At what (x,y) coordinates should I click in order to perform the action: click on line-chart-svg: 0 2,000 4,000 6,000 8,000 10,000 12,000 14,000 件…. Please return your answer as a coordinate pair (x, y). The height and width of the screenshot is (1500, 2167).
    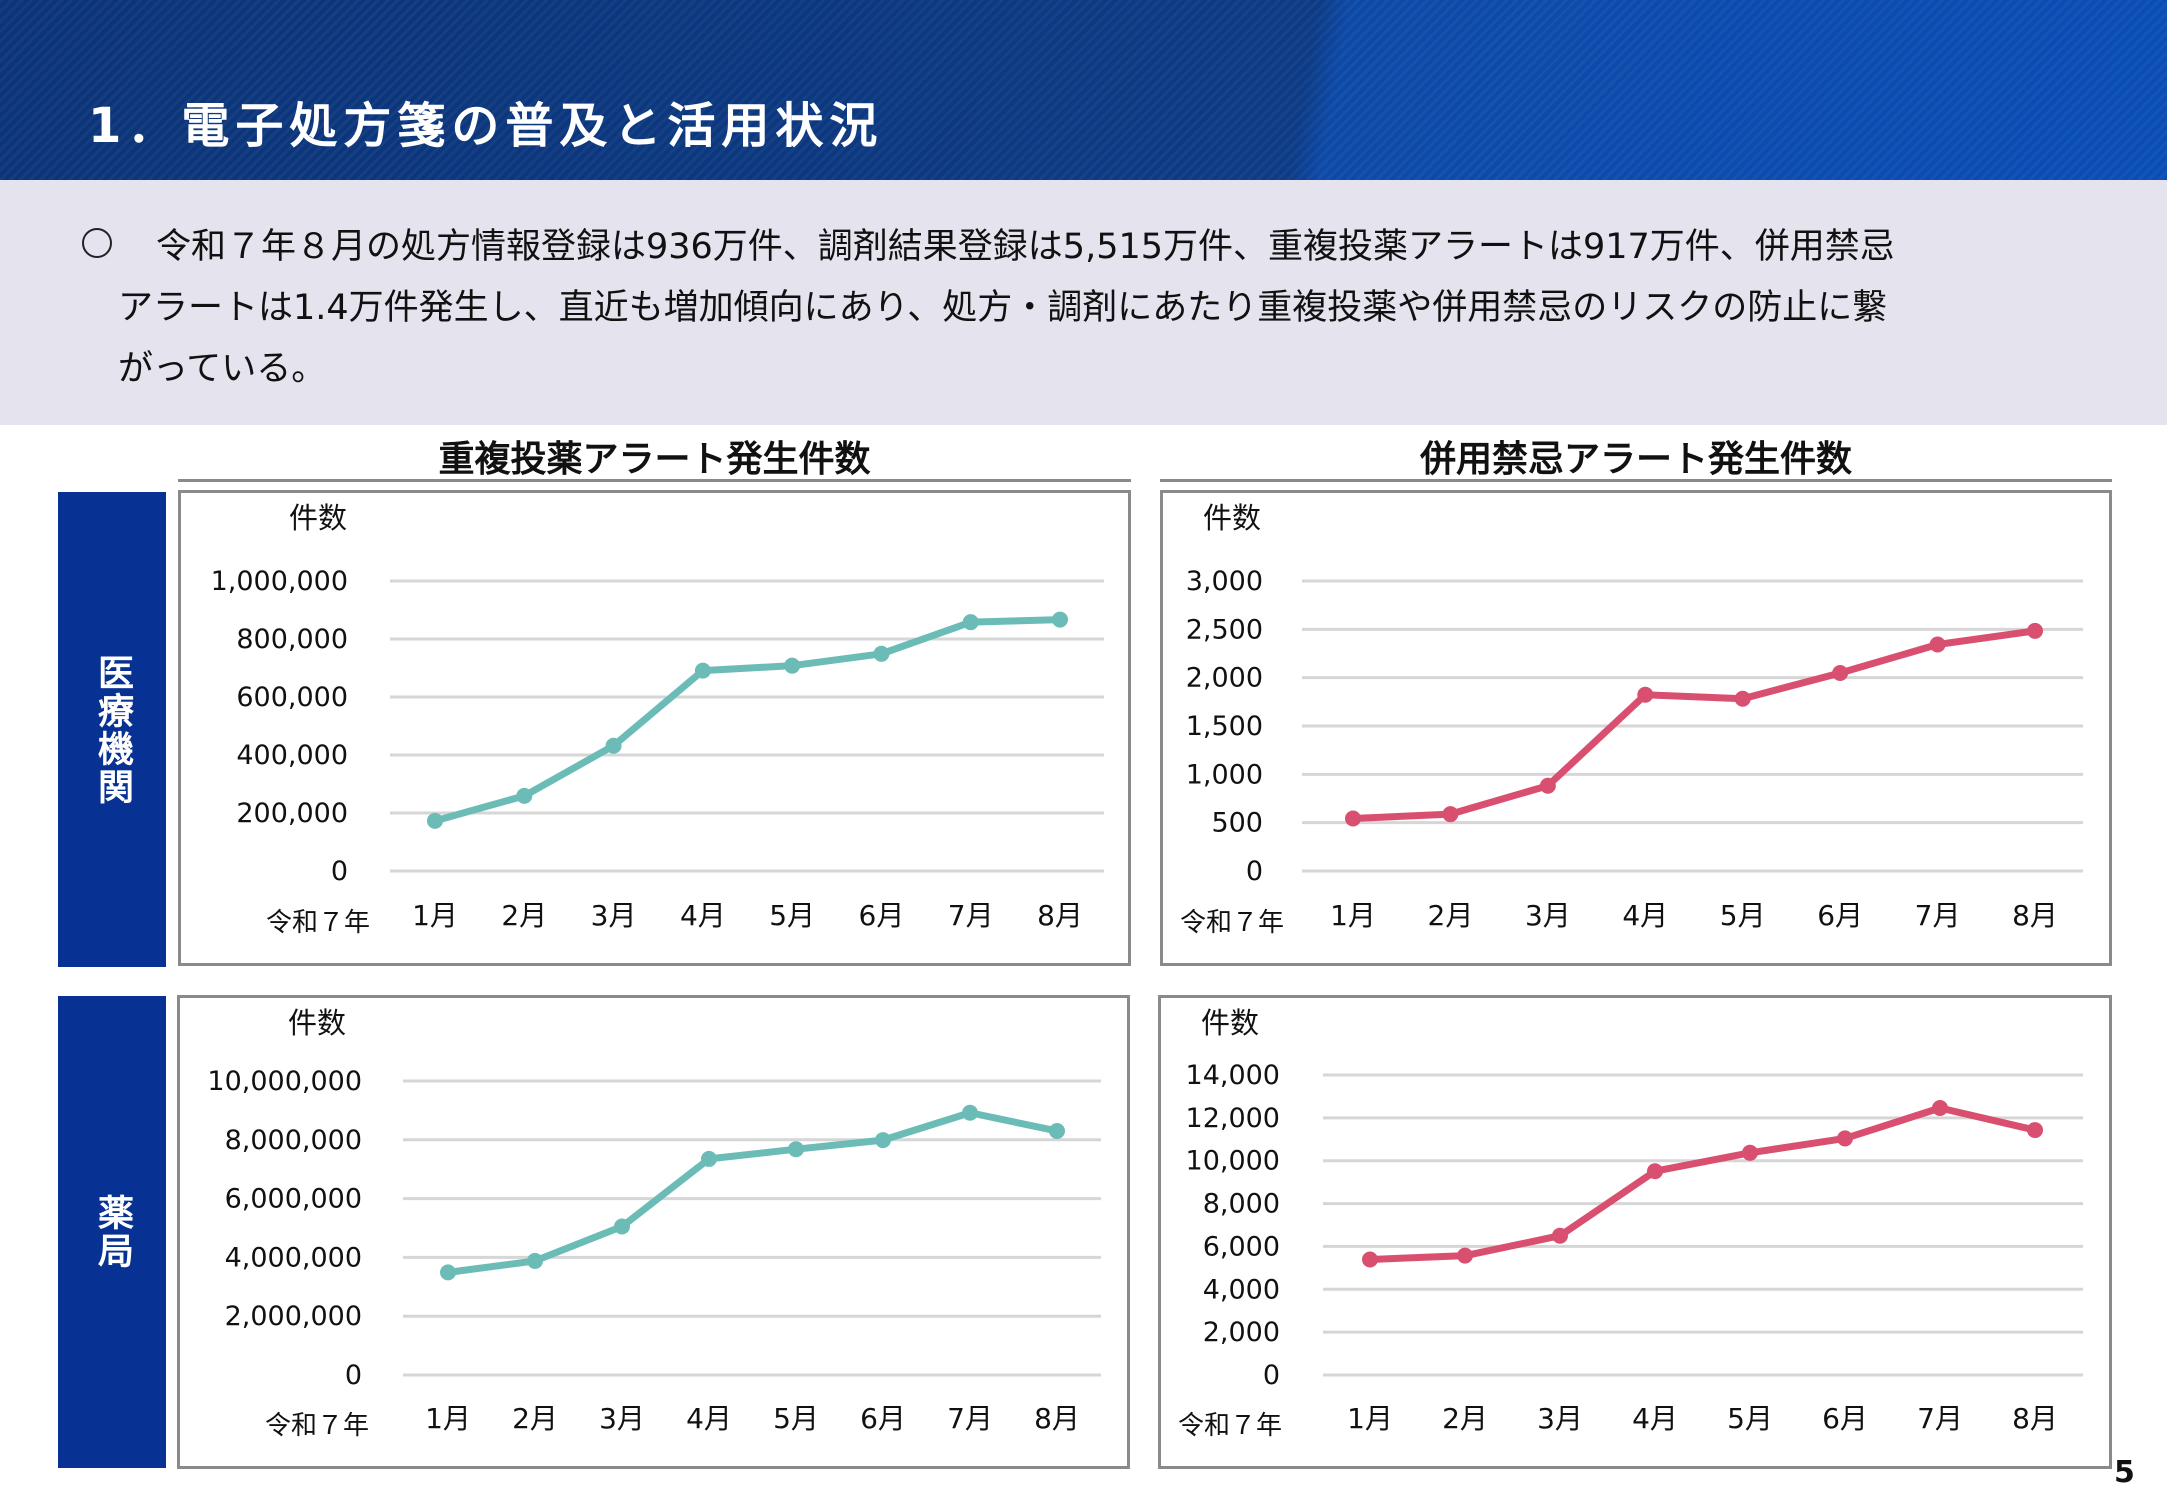
    Looking at the image, I should click on (1630, 1223).